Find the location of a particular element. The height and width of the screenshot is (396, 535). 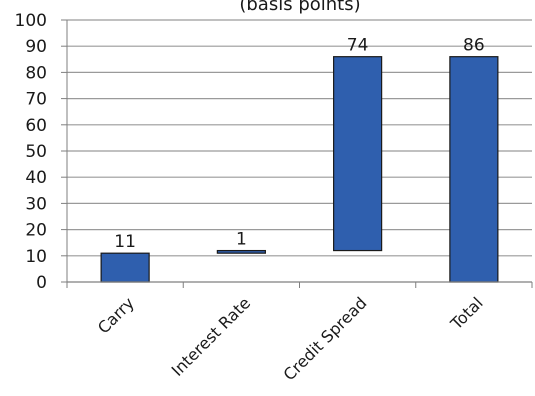

bar-total is located at coordinates (474, 169).